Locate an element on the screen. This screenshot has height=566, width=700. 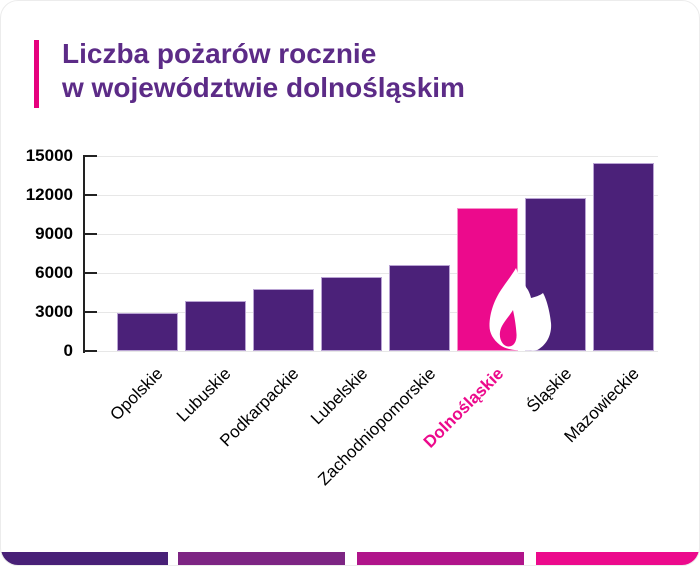
x-tick-label: Lubuskie is located at coordinates (204, 395).